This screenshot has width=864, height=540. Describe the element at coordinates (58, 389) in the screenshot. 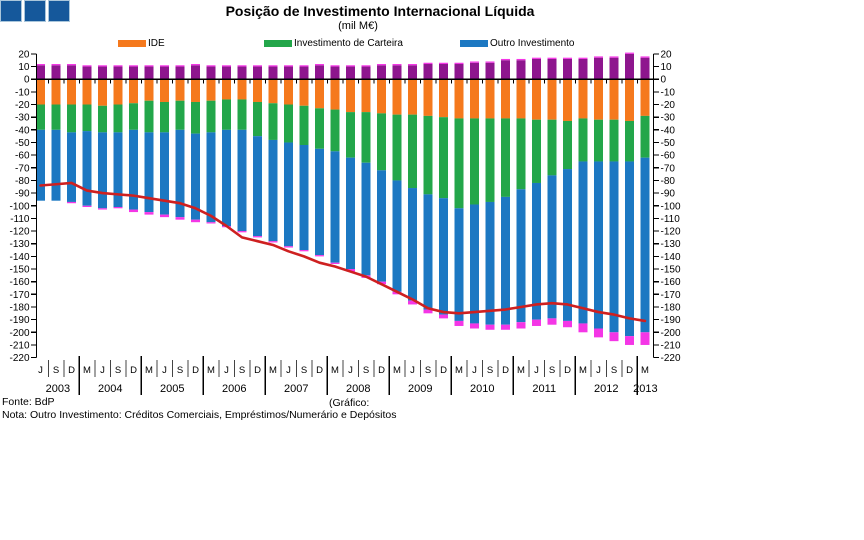

I see `svg-text: 2003` at that location.